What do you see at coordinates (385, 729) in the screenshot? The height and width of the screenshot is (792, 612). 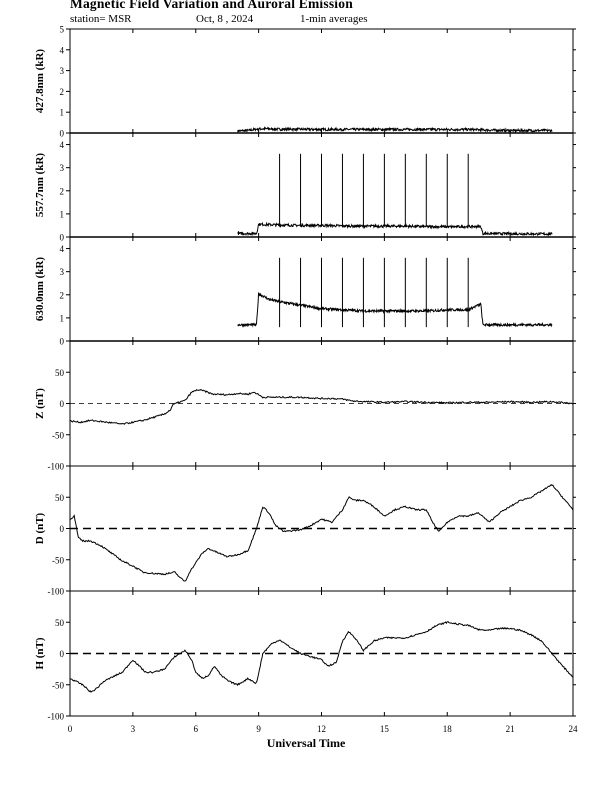 I see `x-tick-label: 15` at bounding box center [385, 729].